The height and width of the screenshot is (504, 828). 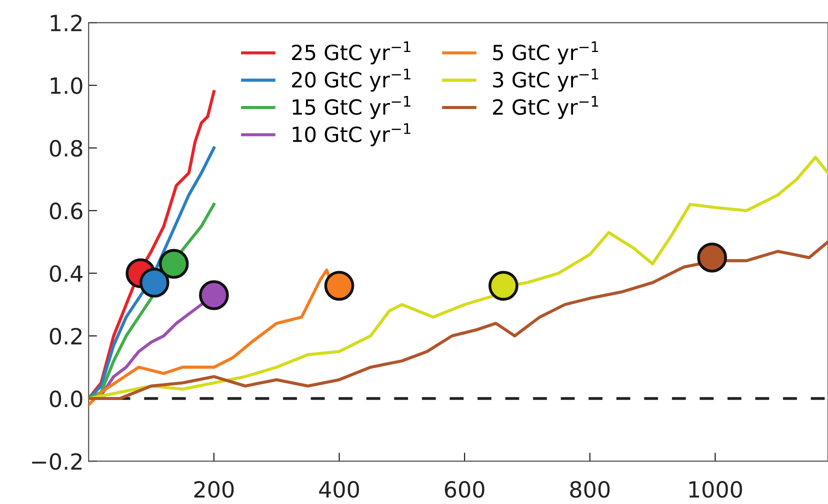 I want to click on x-tick-label: 600, so click(x=464, y=489).